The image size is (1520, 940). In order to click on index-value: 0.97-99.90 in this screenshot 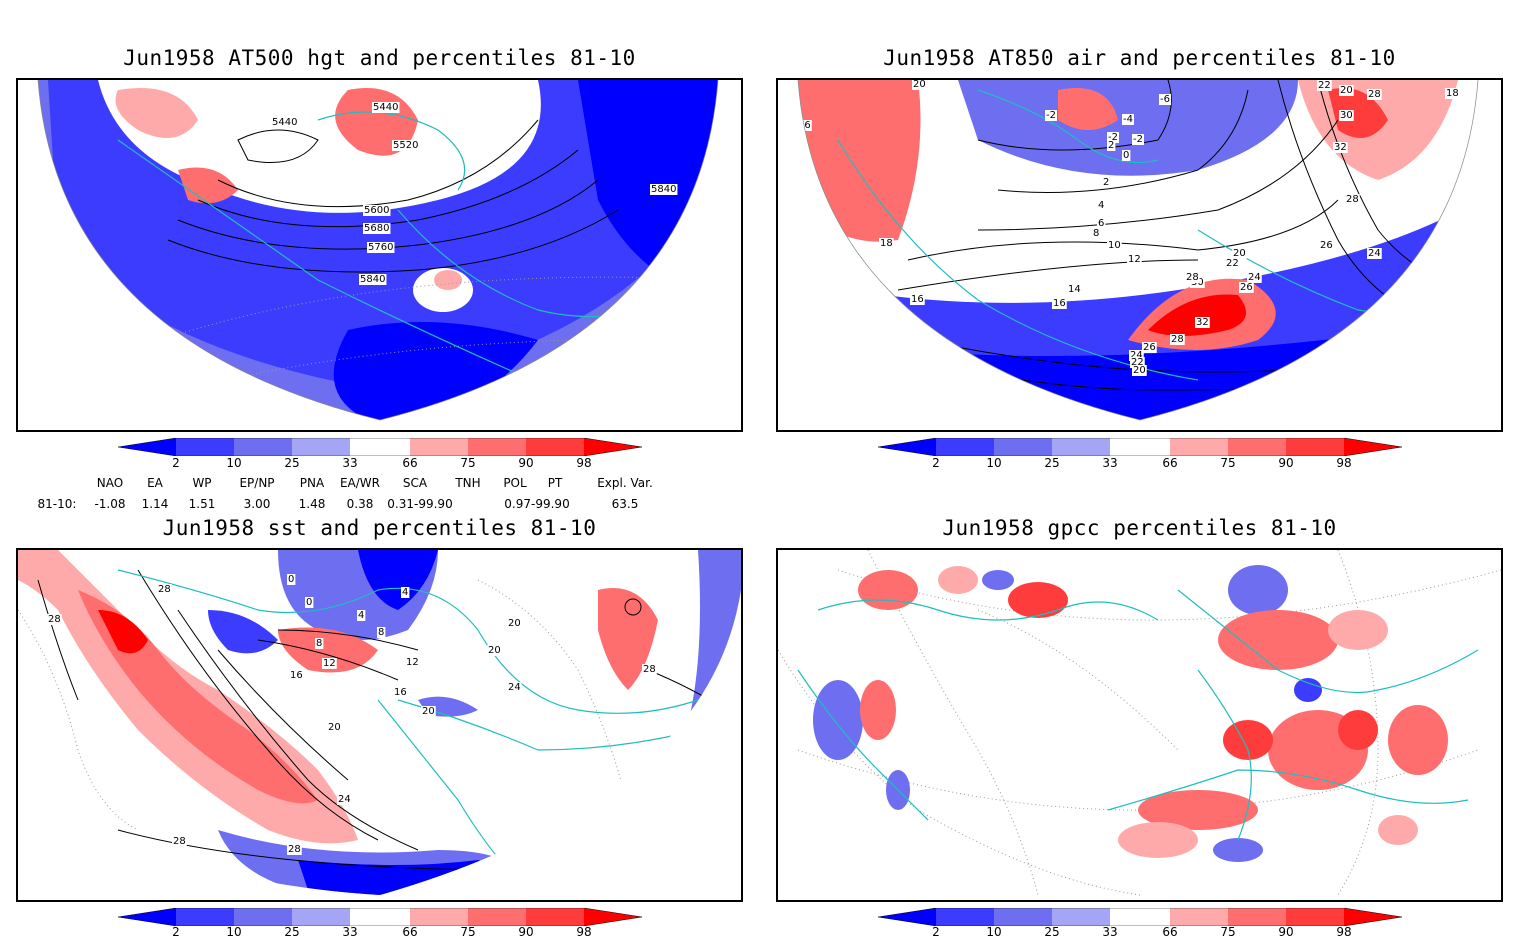, I will do `click(537, 504)`.